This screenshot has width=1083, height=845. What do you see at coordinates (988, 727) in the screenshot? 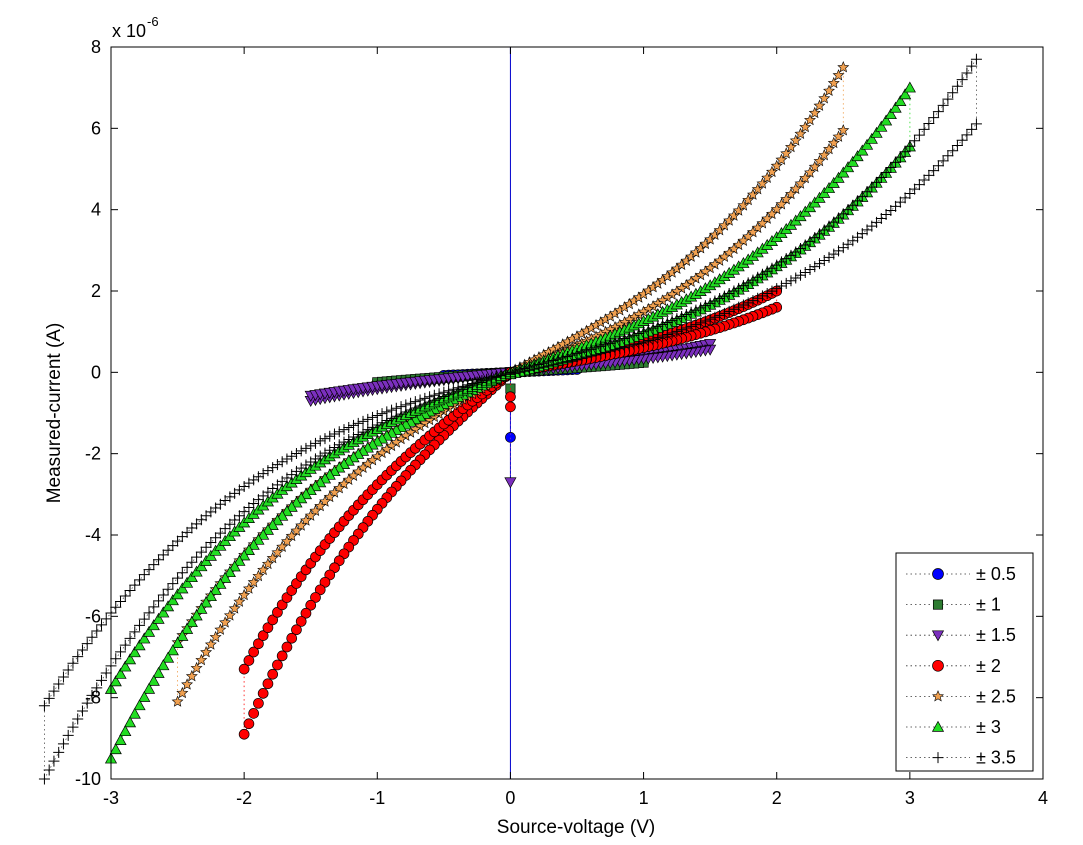
I see `legend-label: ± 3` at bounding box center [988, 727].